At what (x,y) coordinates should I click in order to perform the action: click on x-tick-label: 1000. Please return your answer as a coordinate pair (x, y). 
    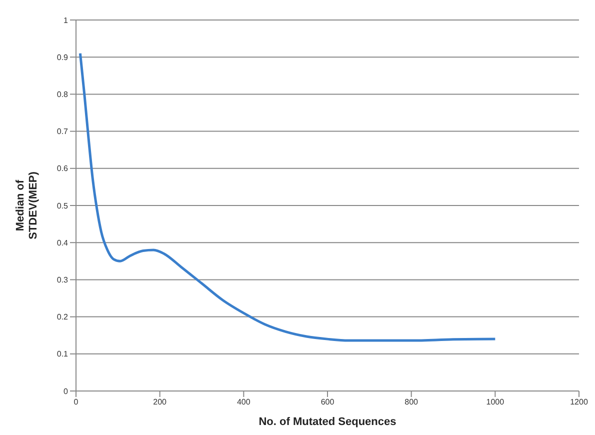
    Looking at the image, I should click on (495, 402).